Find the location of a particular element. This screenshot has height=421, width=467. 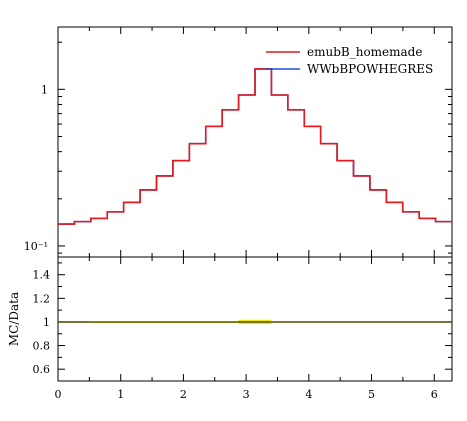

ratio-y-tick-label: 0.6 is located at coordinates (42, 369).